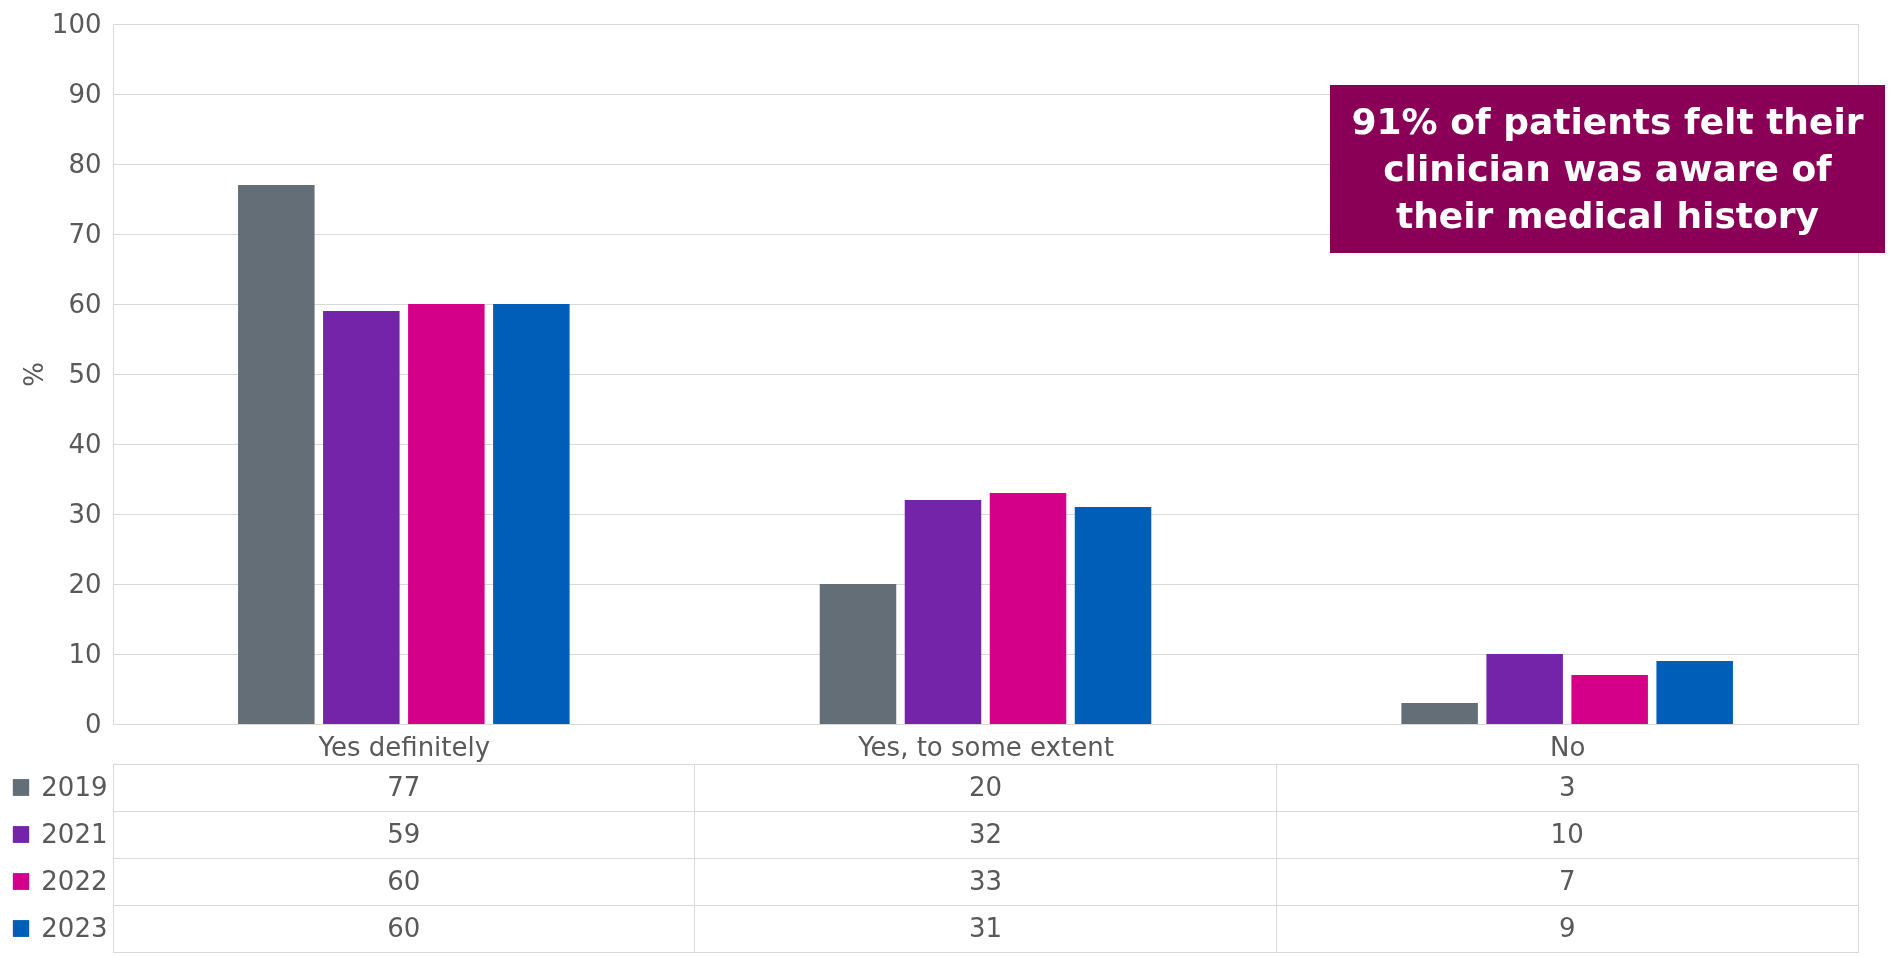  Describe the element at coordinates (404, 786) in the screenshot. I see `data-label: 77` at that location.